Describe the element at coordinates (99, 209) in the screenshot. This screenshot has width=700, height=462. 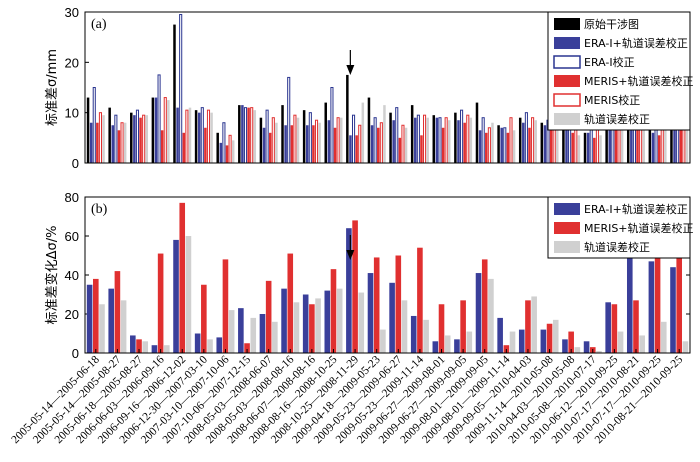
I see `panel-label: (b)` at that location.